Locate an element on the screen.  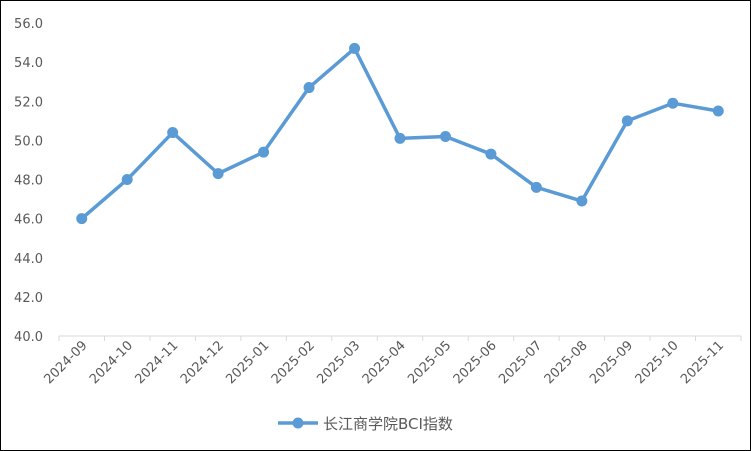
x-tick-label: 2025-01 is located at coordinates (247, 362).